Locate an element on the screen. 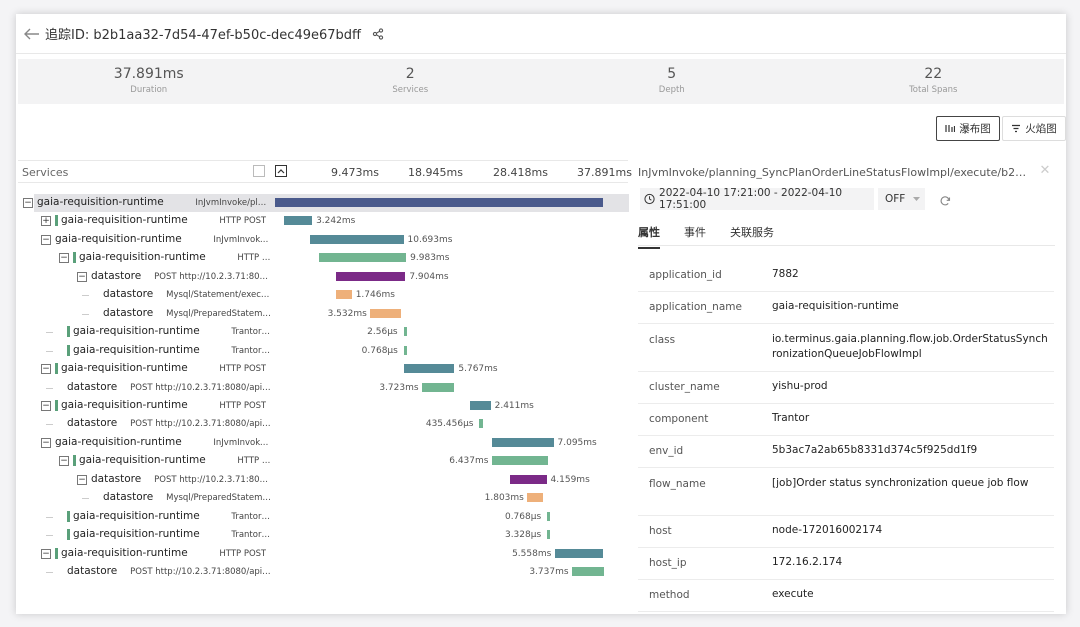 This screenshot has height=627, width=1080. expand-toggle: + is located at coordinates (46, 221).